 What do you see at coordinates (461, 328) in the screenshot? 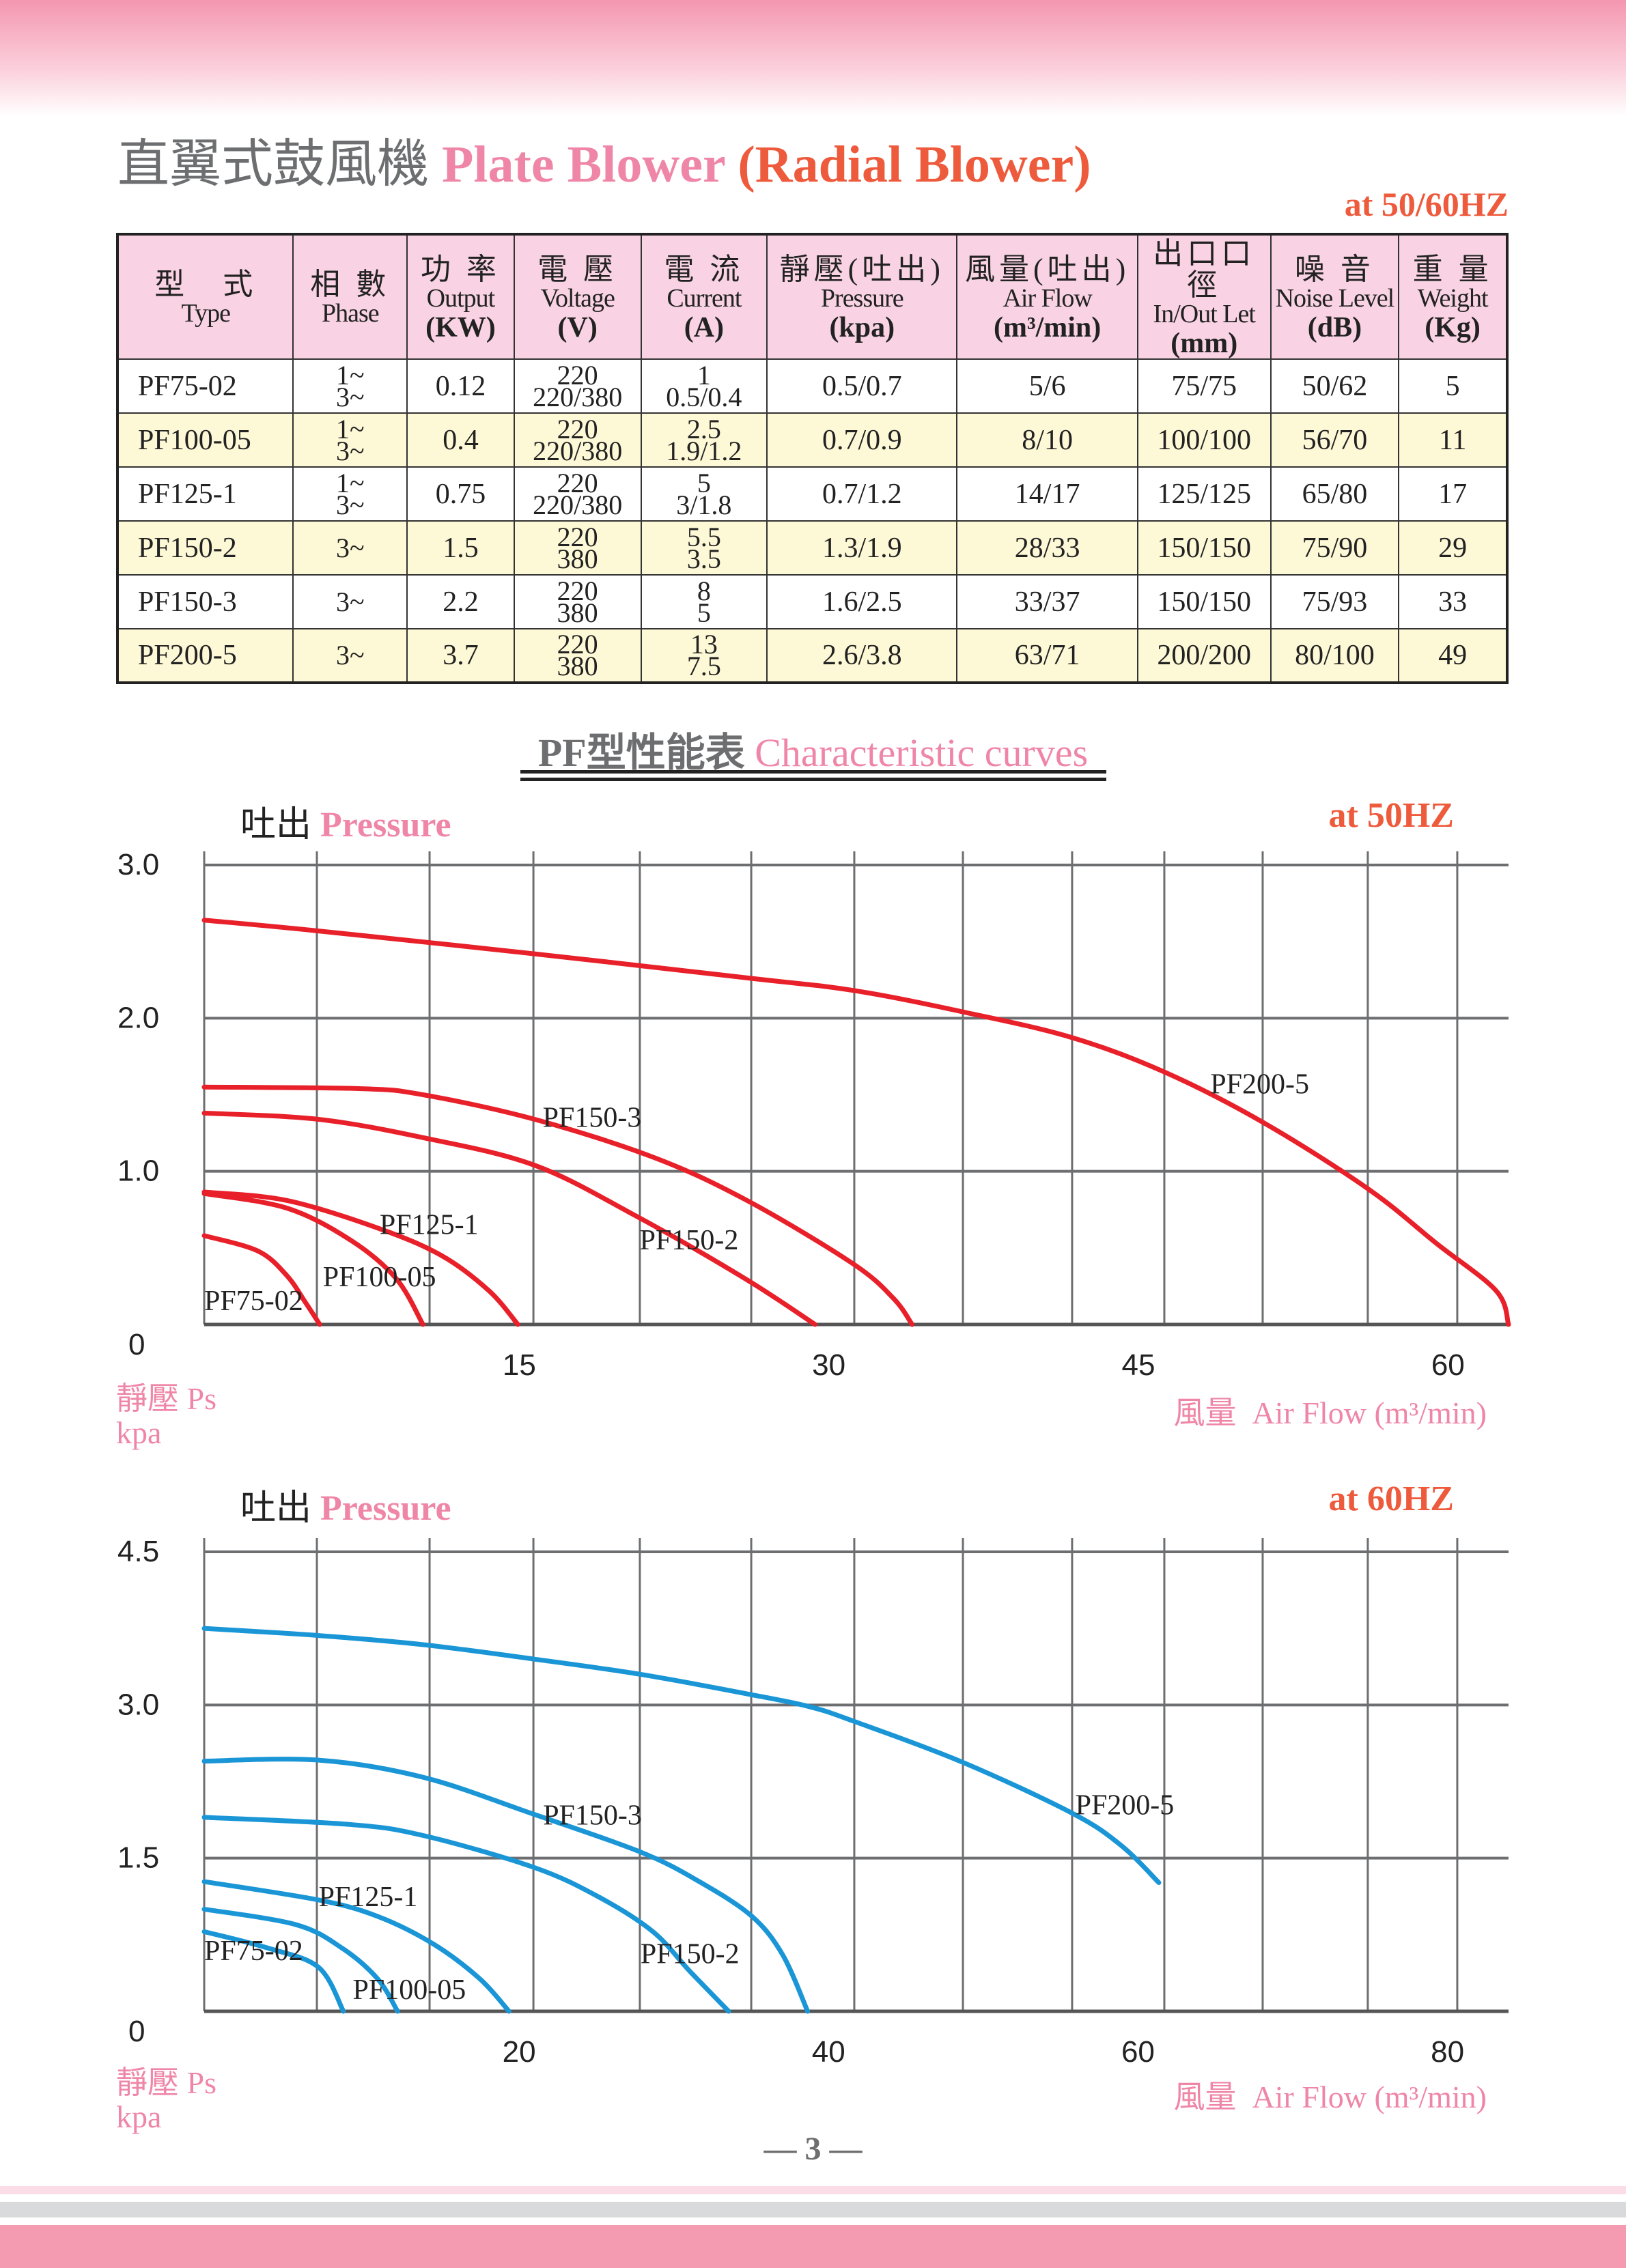
I see `column-header-unit: (KW)` at bounding box center [461, 328].